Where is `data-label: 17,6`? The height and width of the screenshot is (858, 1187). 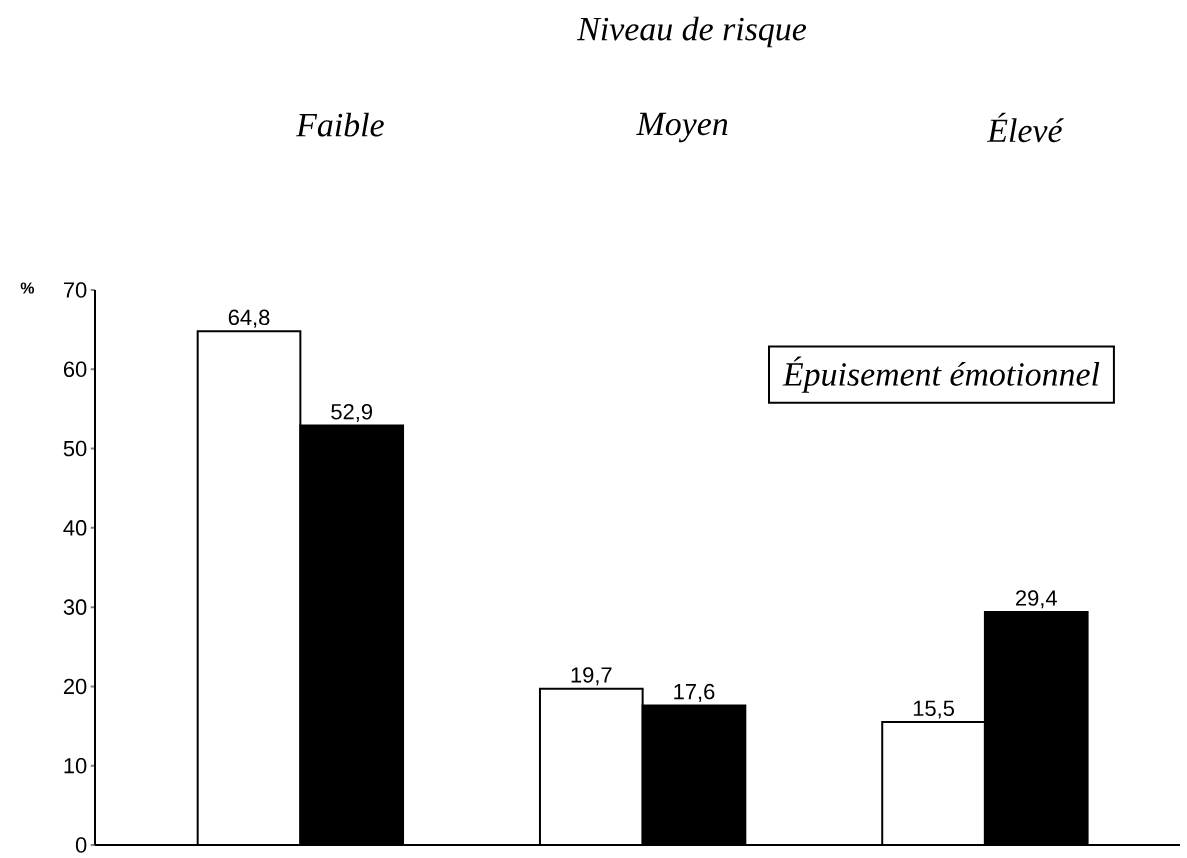 data-label: 17,6 is located at coordinates (694, 692).